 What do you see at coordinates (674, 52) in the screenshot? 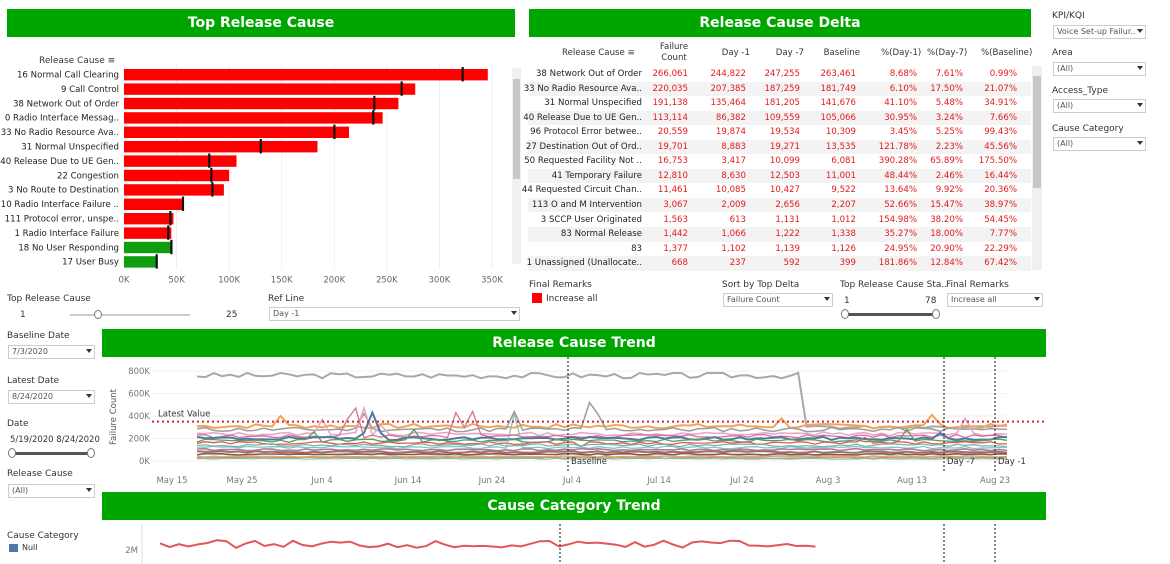
I see `delta-col-header: Failure Count` at bounding box center [674, 52].